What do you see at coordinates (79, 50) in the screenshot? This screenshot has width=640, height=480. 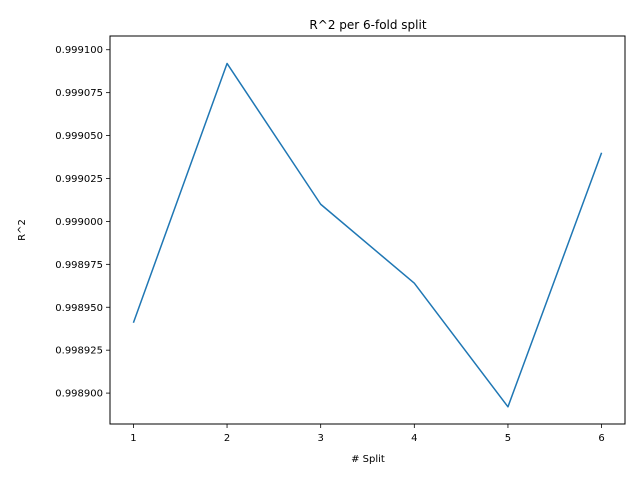 I see `y-tick-label: 0.999100` at bounding box center [79, 50].